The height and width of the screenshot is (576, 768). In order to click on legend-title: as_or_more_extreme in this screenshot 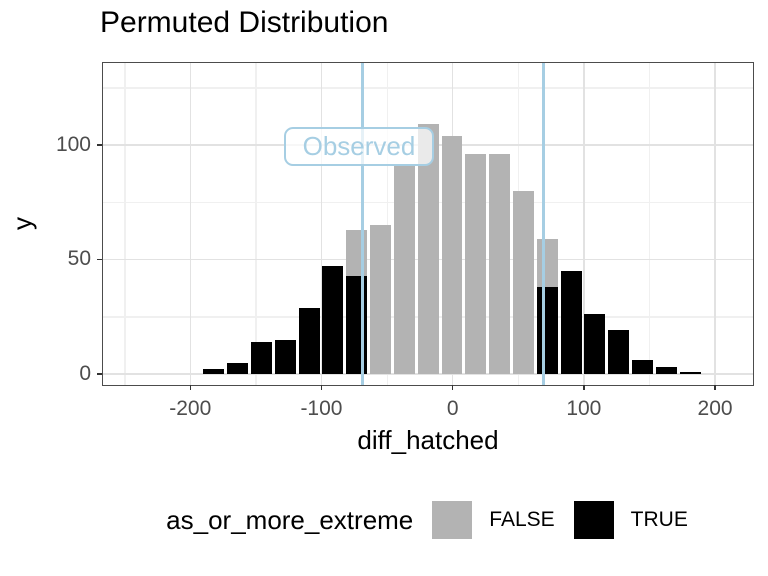, I will do `click(290, 519)`.